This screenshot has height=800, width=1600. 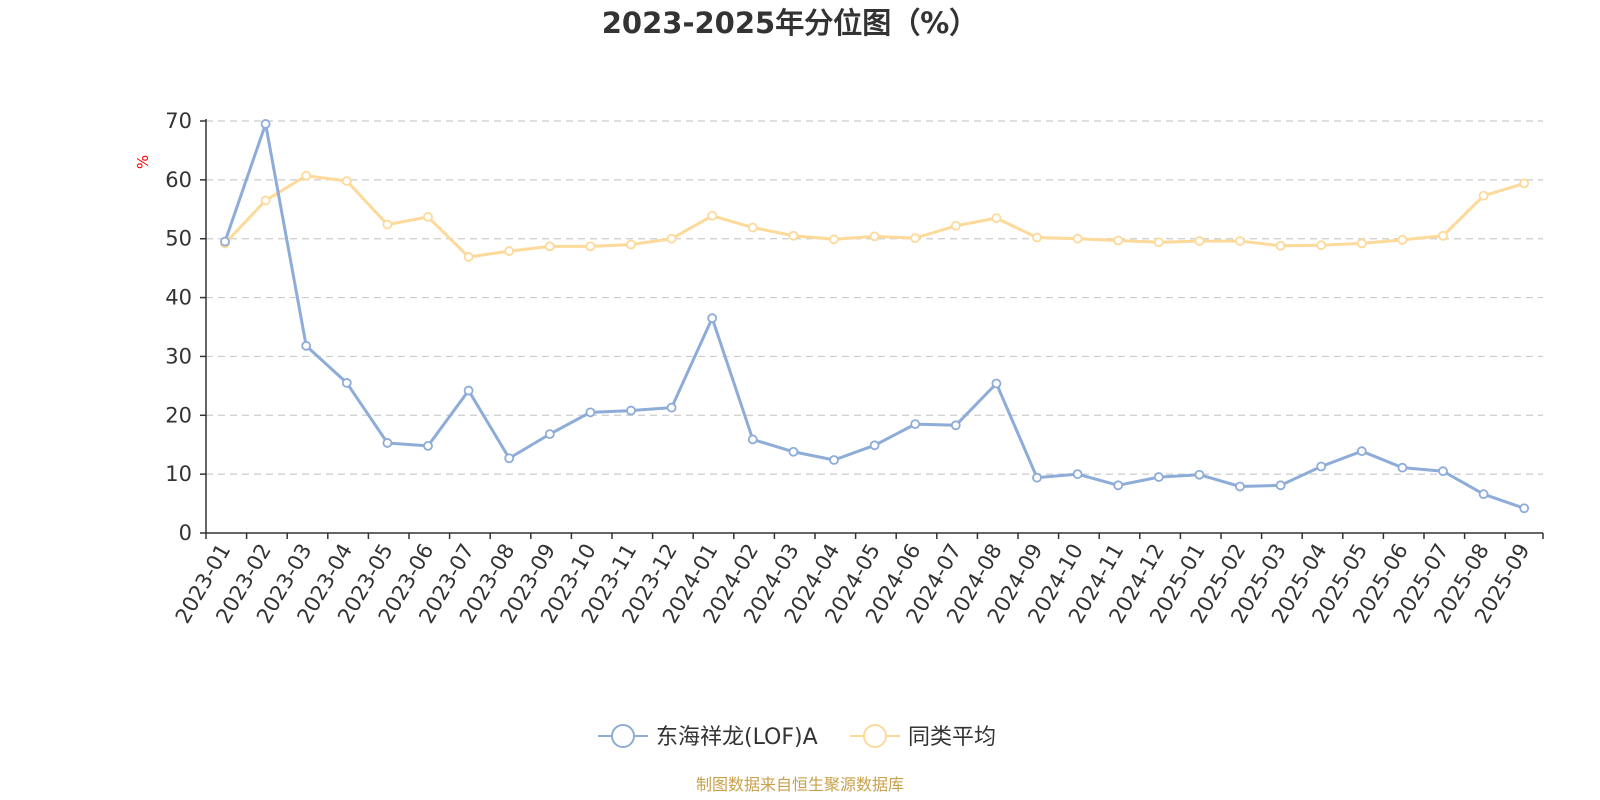 I want to click on y-tick-label-40: 40, so click(x=178, y=298).